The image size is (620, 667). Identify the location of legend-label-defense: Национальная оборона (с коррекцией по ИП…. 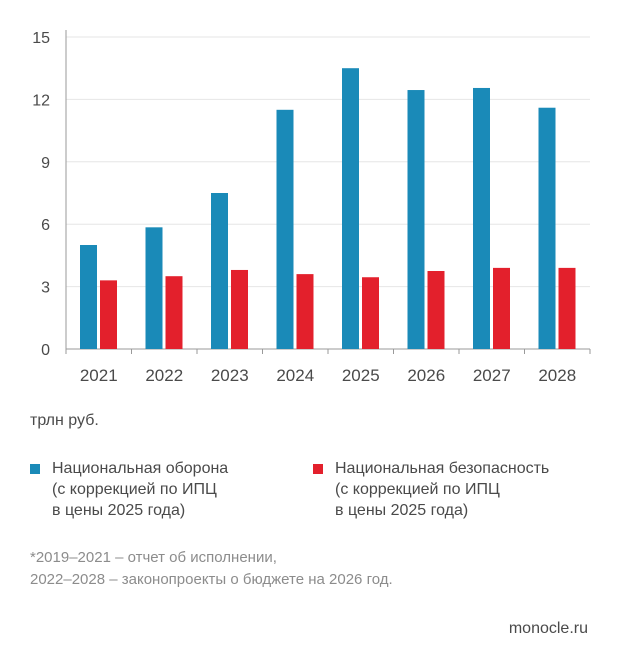
(140, 489).